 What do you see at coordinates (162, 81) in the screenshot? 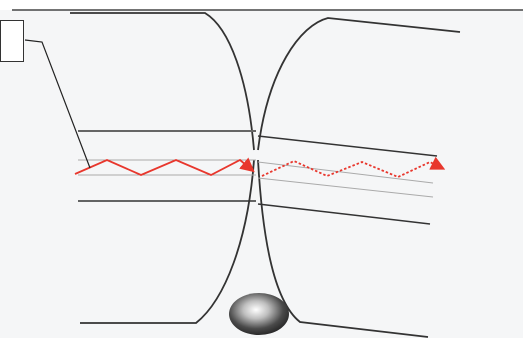
I see `left-fiber-upper-edge` at bounding box center [162, 81].